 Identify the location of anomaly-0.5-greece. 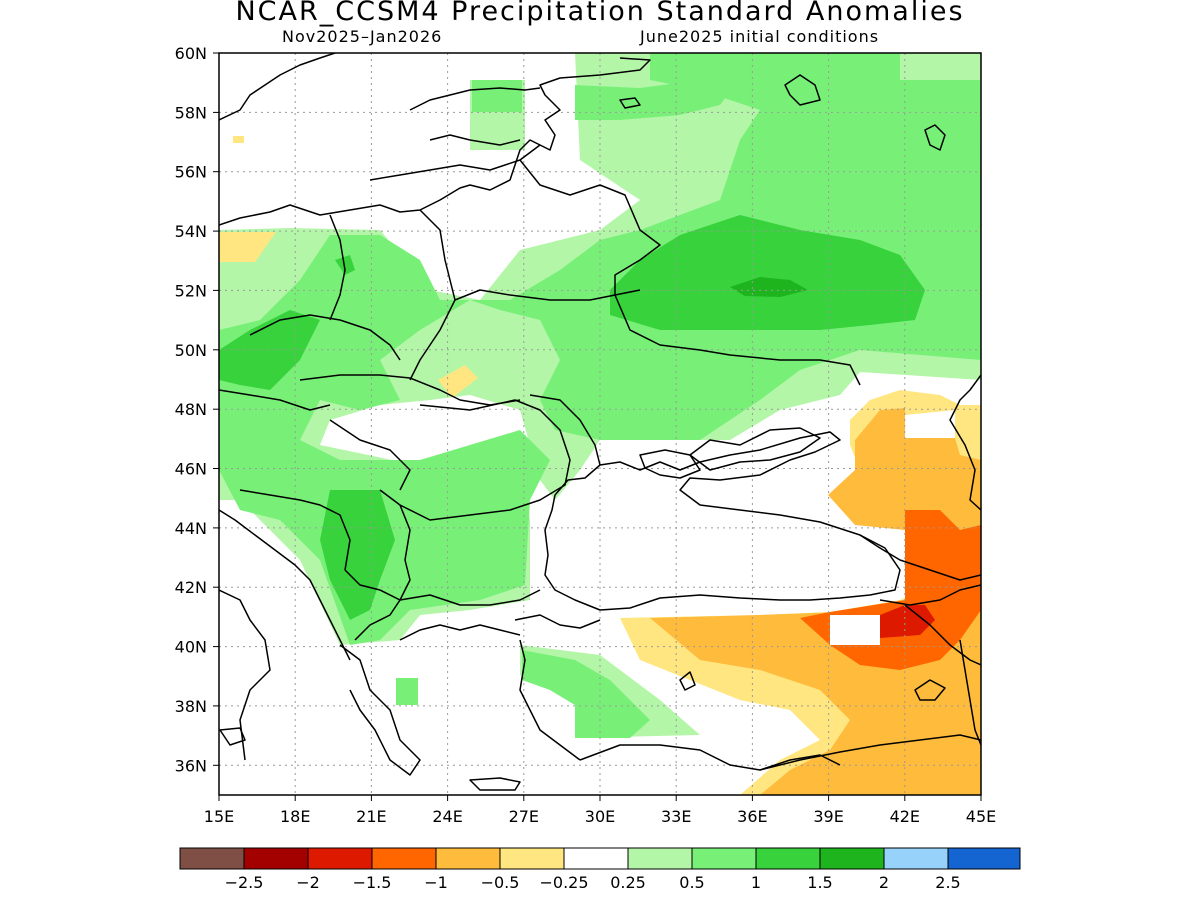
(407, 691).